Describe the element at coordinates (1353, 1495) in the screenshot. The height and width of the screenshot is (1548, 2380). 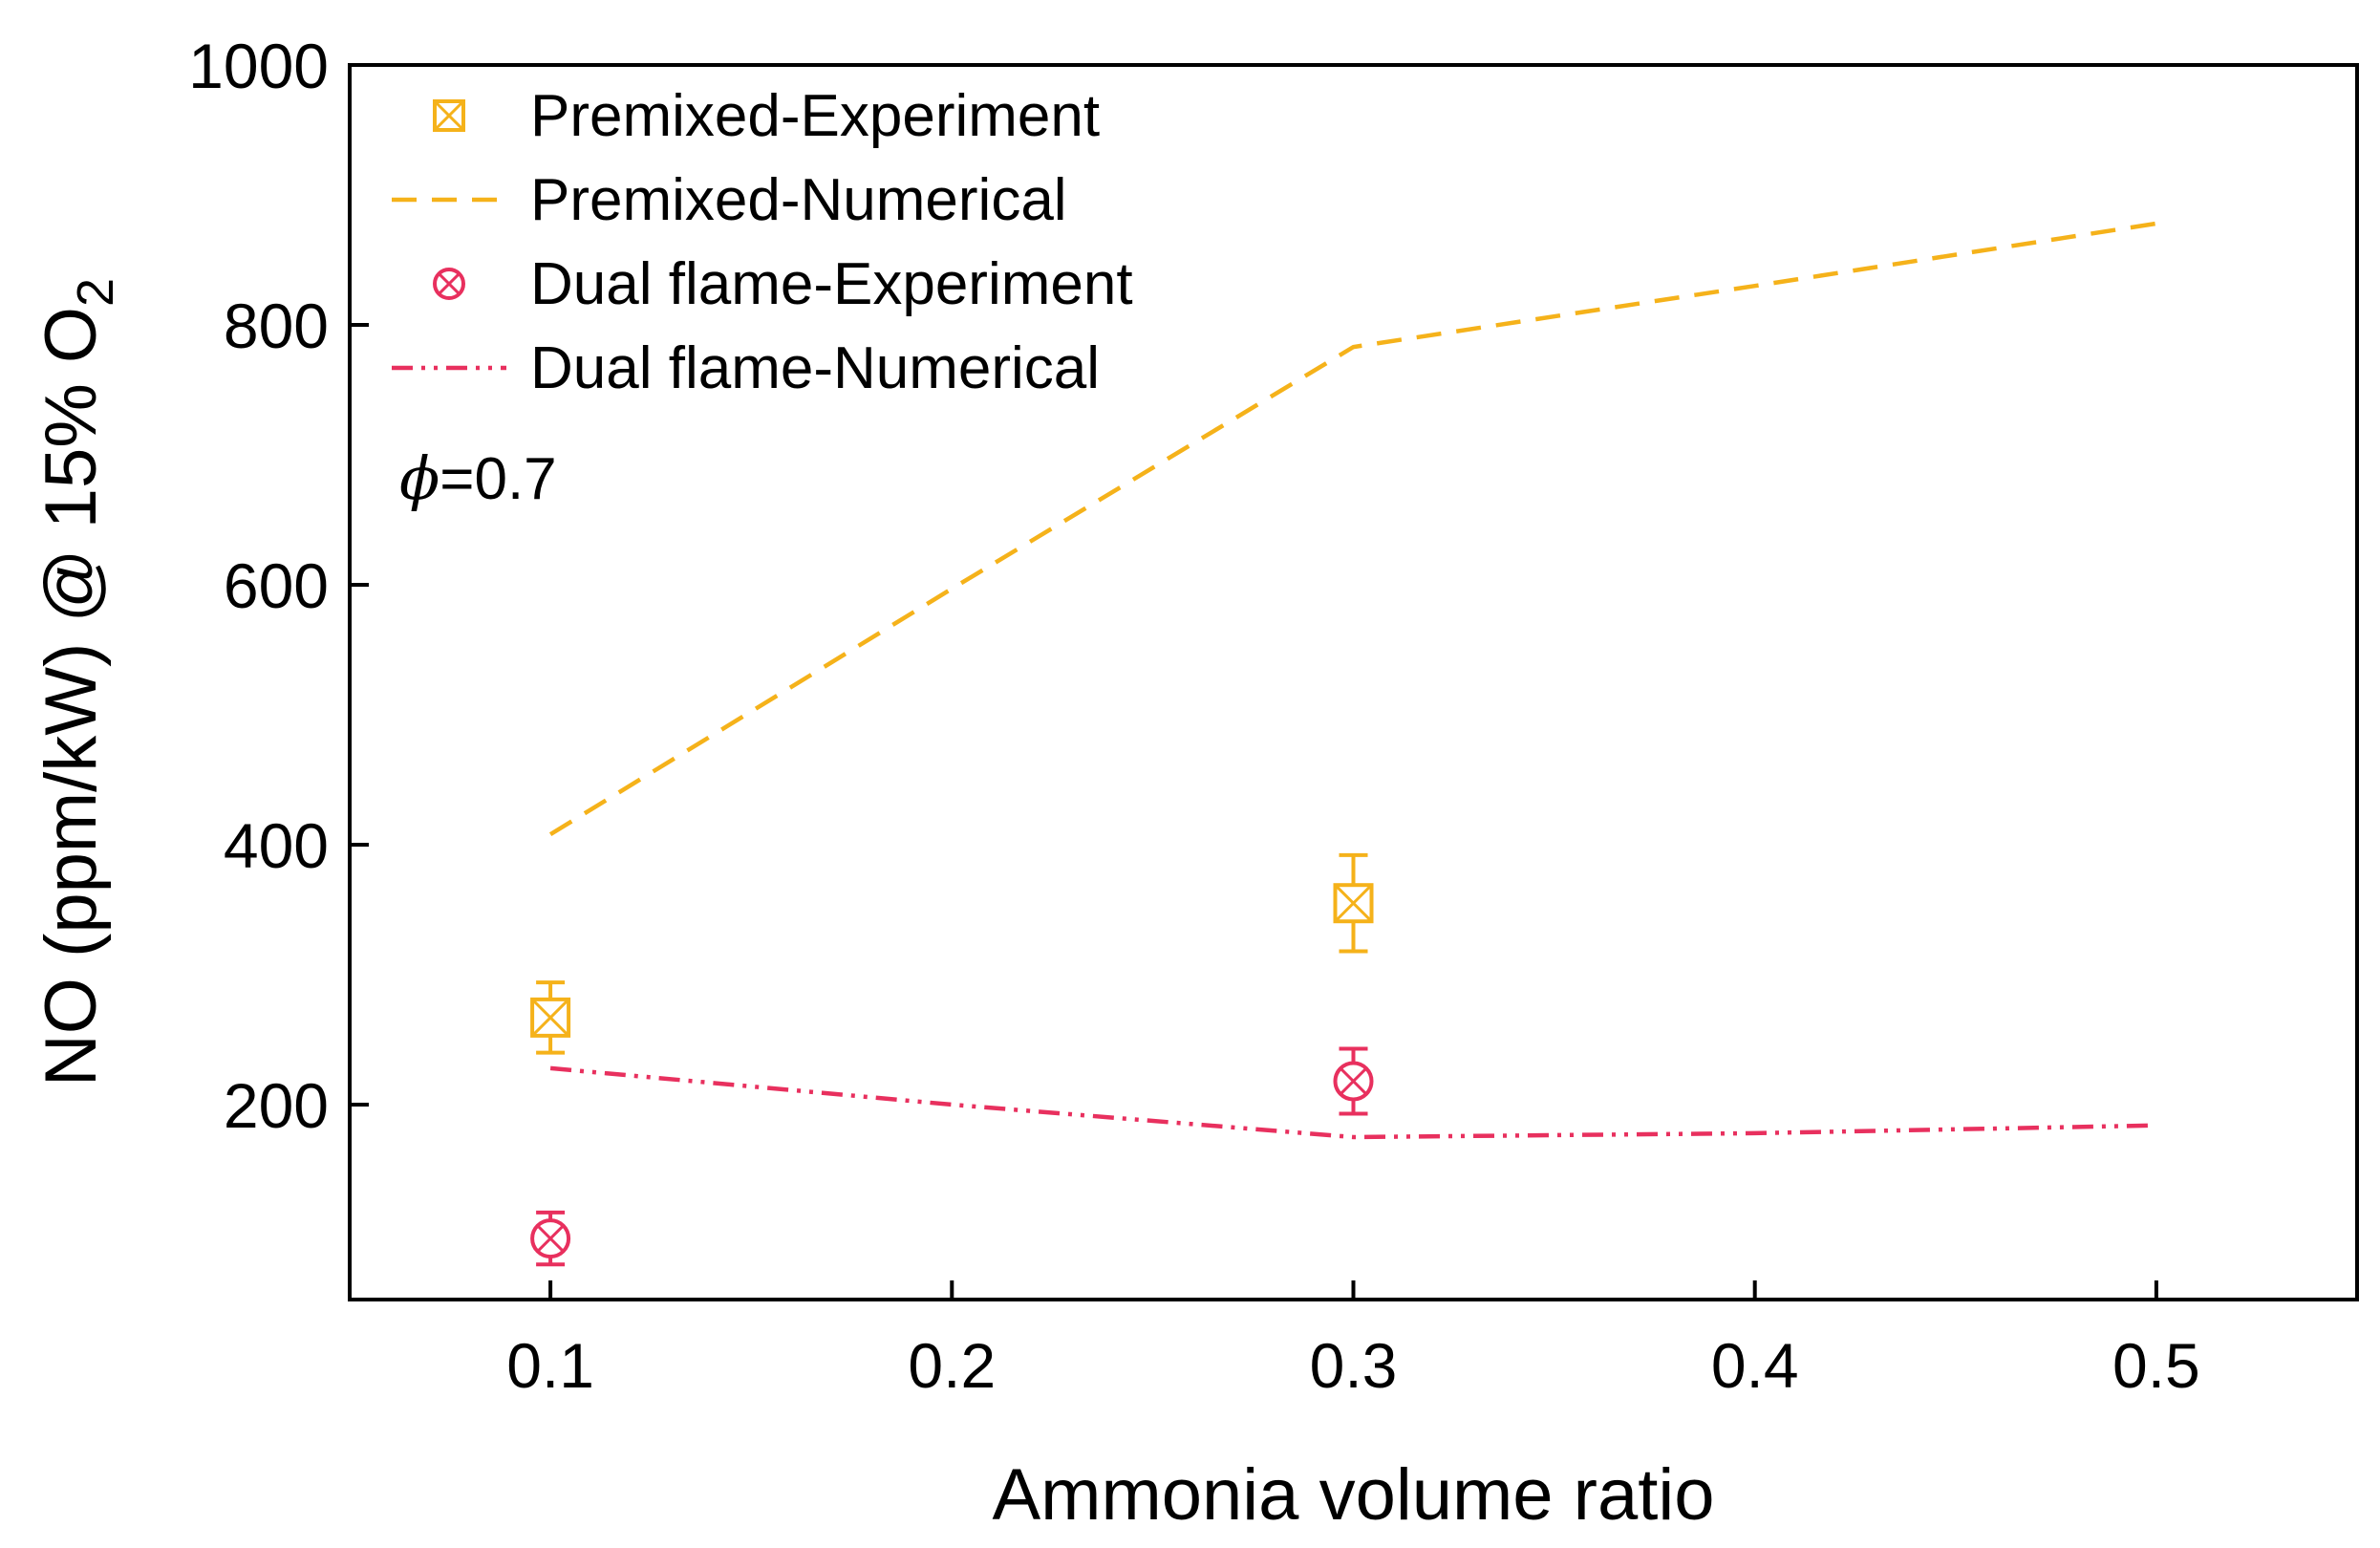
I see `x-axis-title: Ammonia volume ratio` at that location.